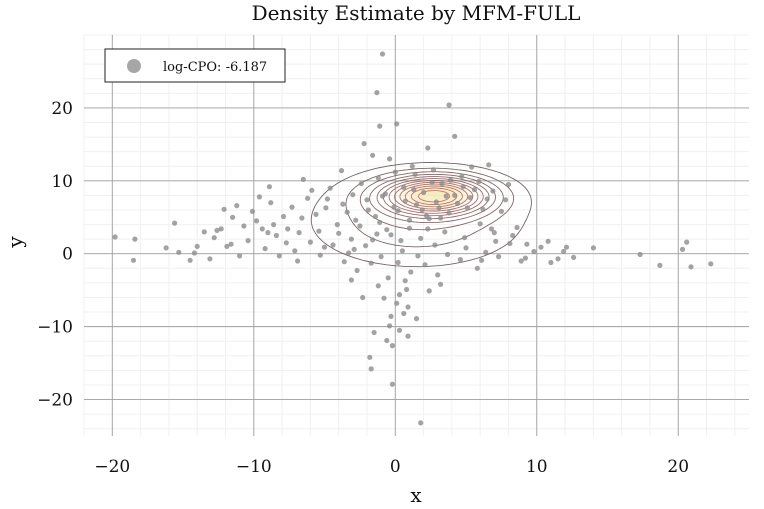 This screenshot has height=509, width=764. Describe the element at coordinates (195, 65) in the screenshot. I see `legend: log-CPO: -6.187` at that location.